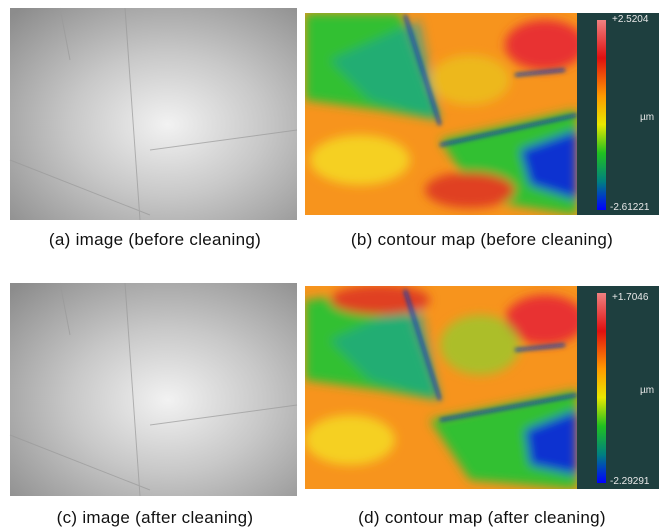 This screenshot has height=531, width=659. I want to click on colorbar-max: +1.7046, so click(630, 297).